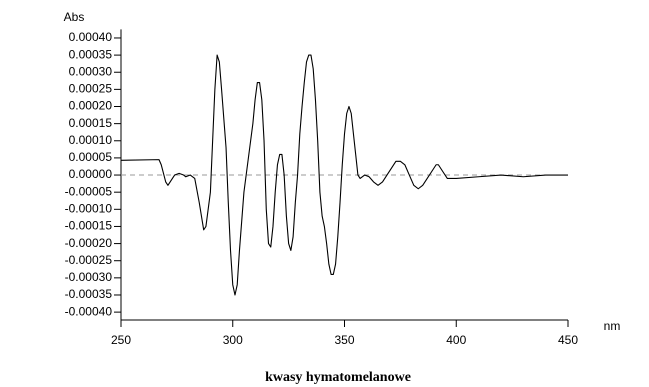  Describe the element at coordinates (89, 260) in the screenshot. I see `y-tick-label: -0.00025` at that location.